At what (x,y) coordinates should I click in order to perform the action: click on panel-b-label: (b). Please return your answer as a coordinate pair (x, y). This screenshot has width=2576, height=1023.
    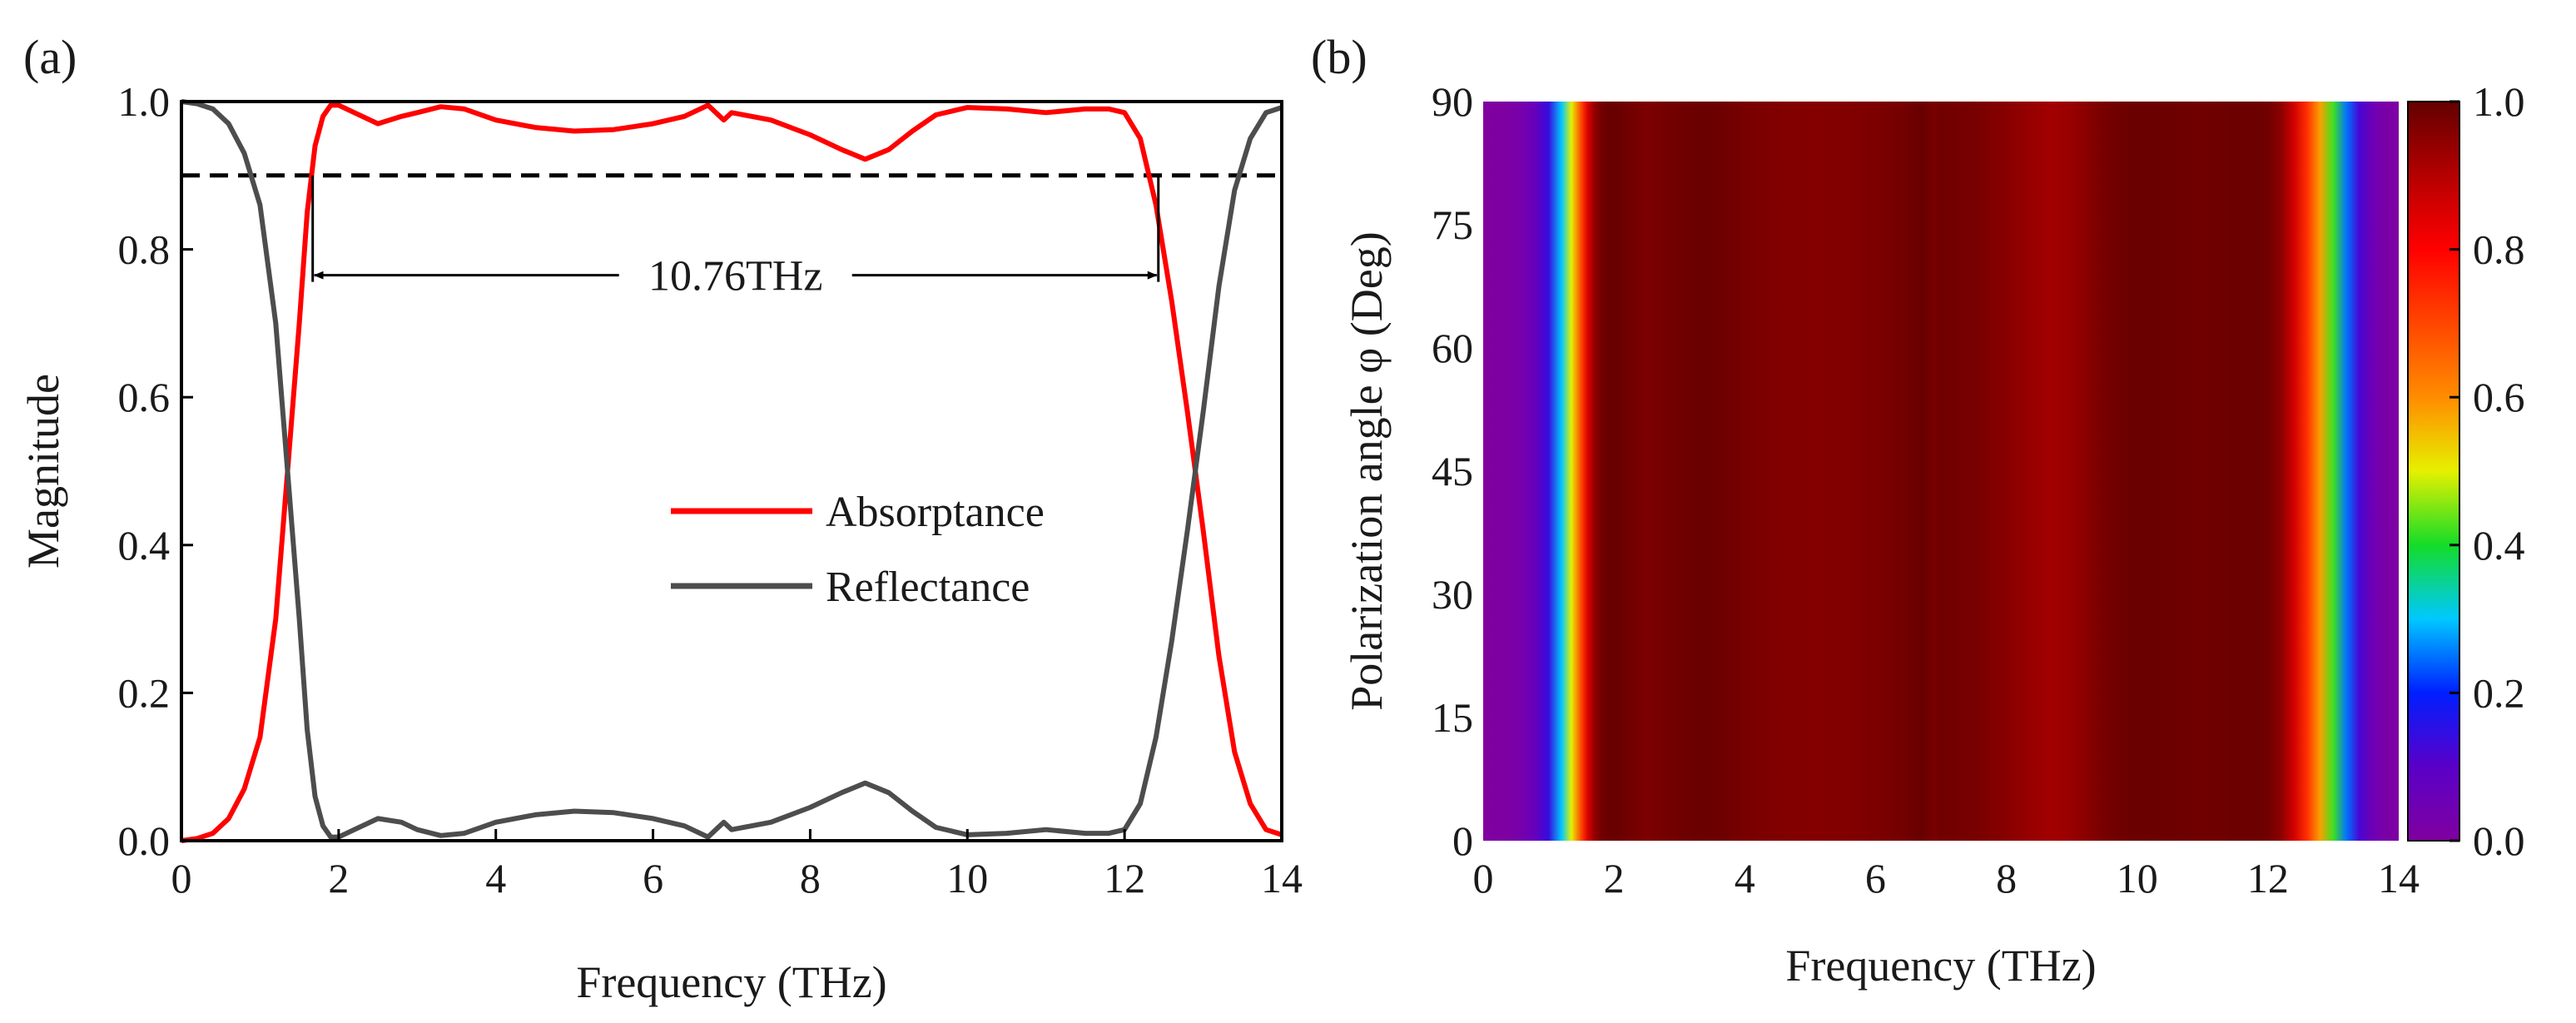
    Looking at the image, I should click on (1339, 57).